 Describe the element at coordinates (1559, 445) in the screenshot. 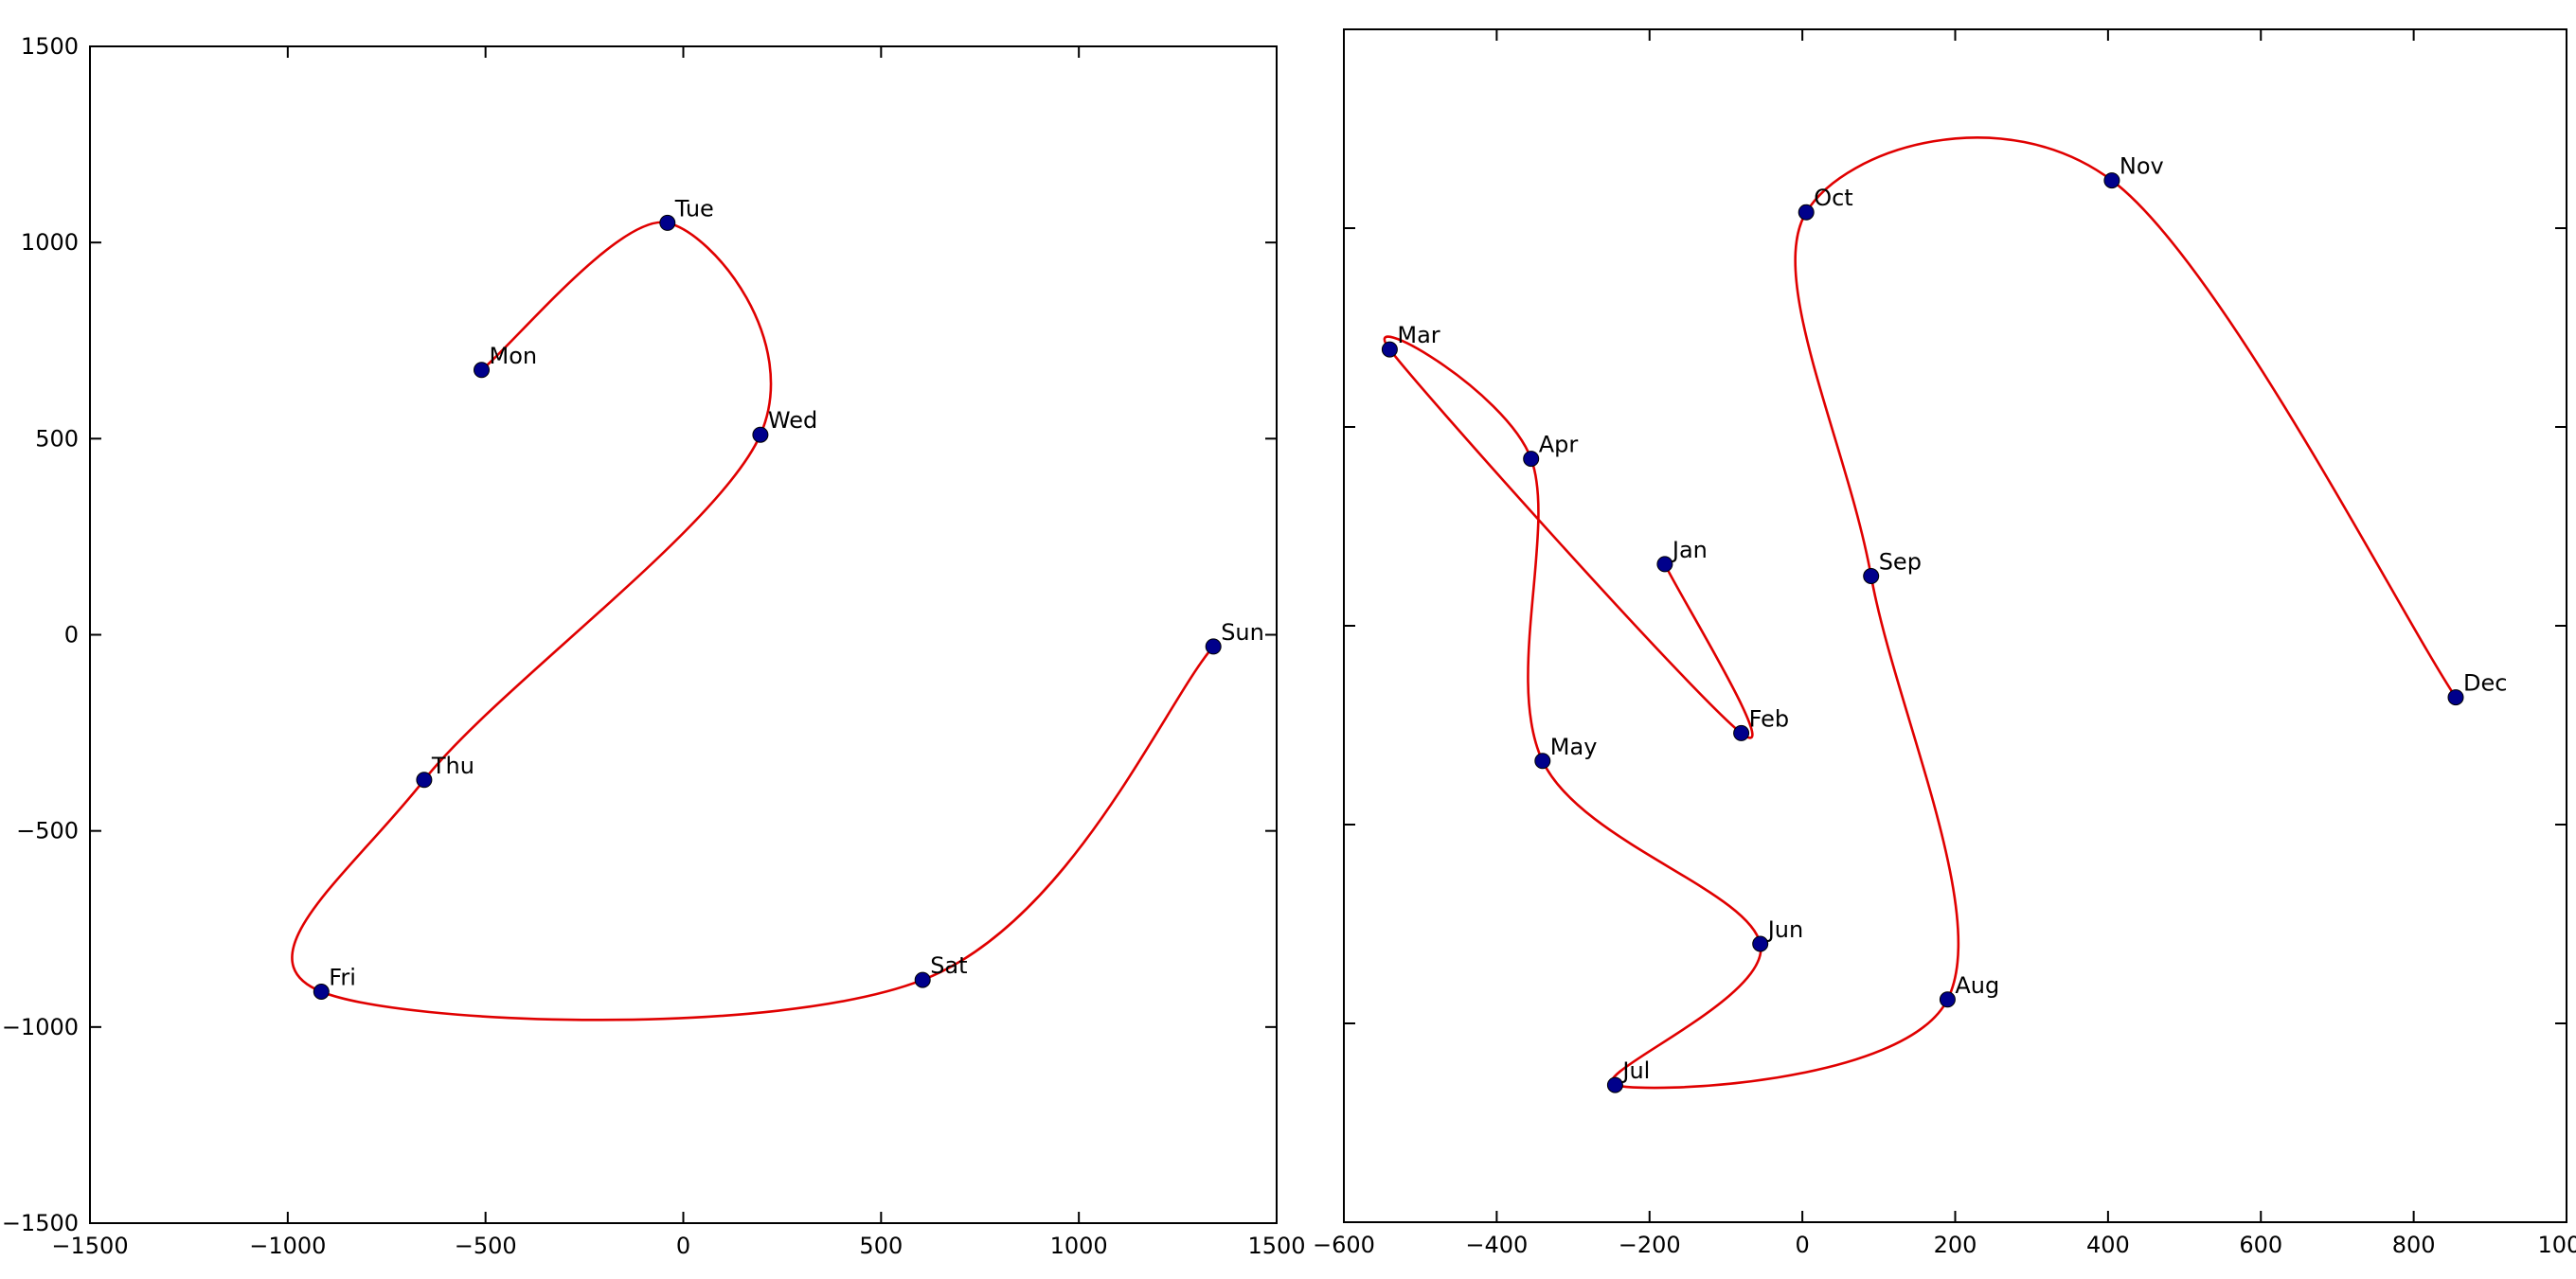

I see `point-label: Apr` at that location.